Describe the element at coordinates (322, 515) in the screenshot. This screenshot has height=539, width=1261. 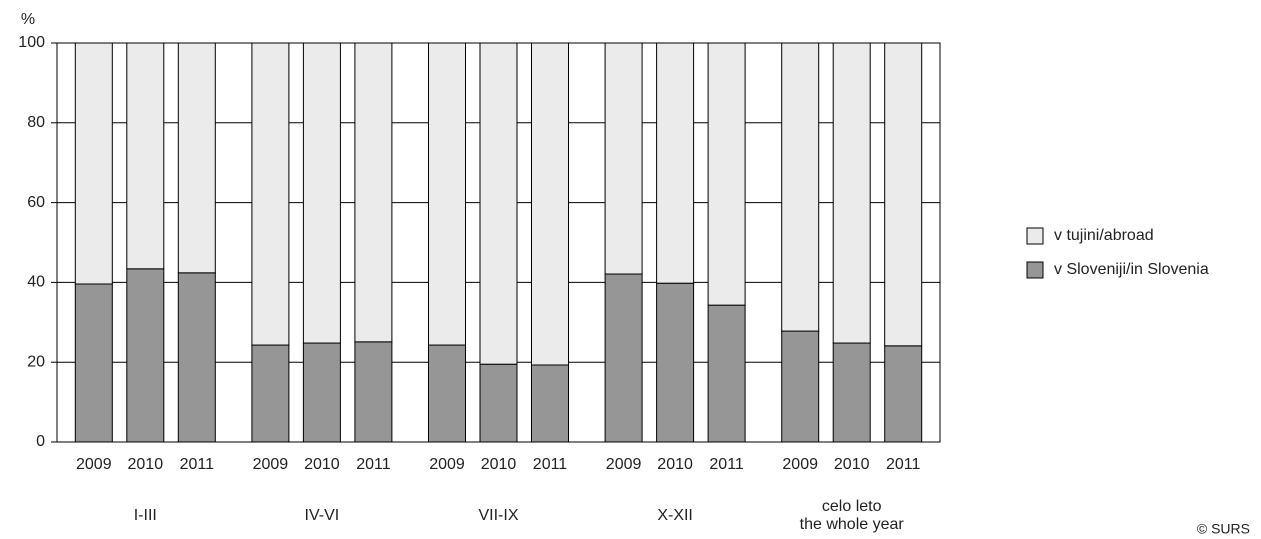
I see `group-label: IV-VI` at that location.